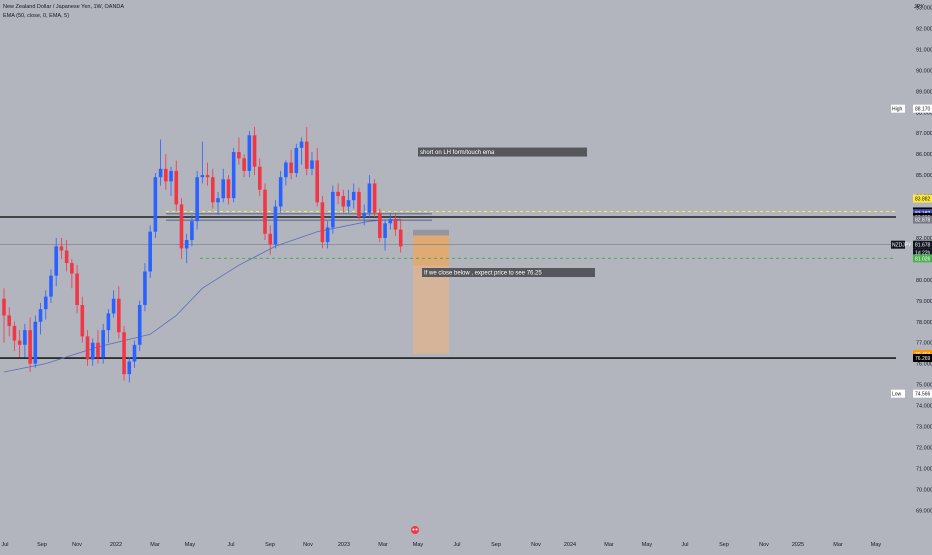  I want to click on y-tick-label: 85.000, so click(924, 176).